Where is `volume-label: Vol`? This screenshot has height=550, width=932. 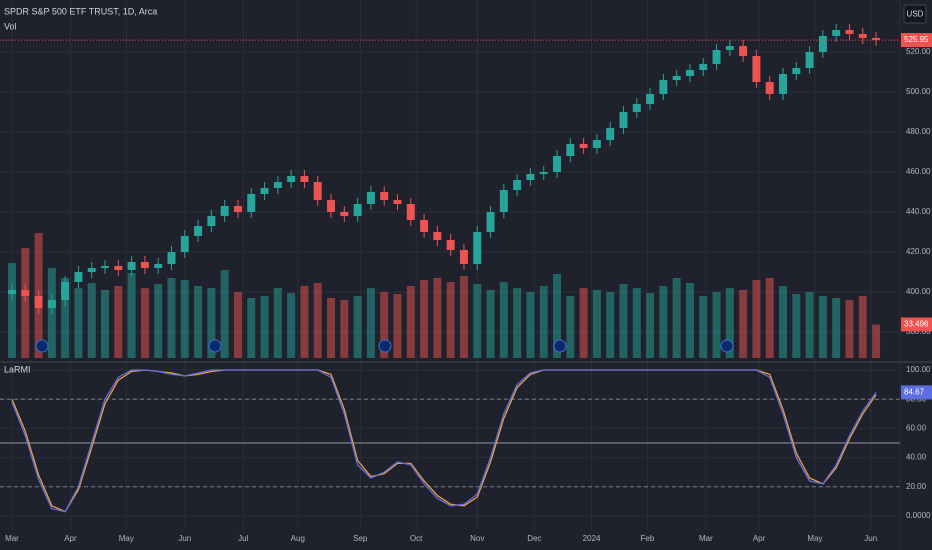
volume-label: Vol is located at coordinates (10, 26).